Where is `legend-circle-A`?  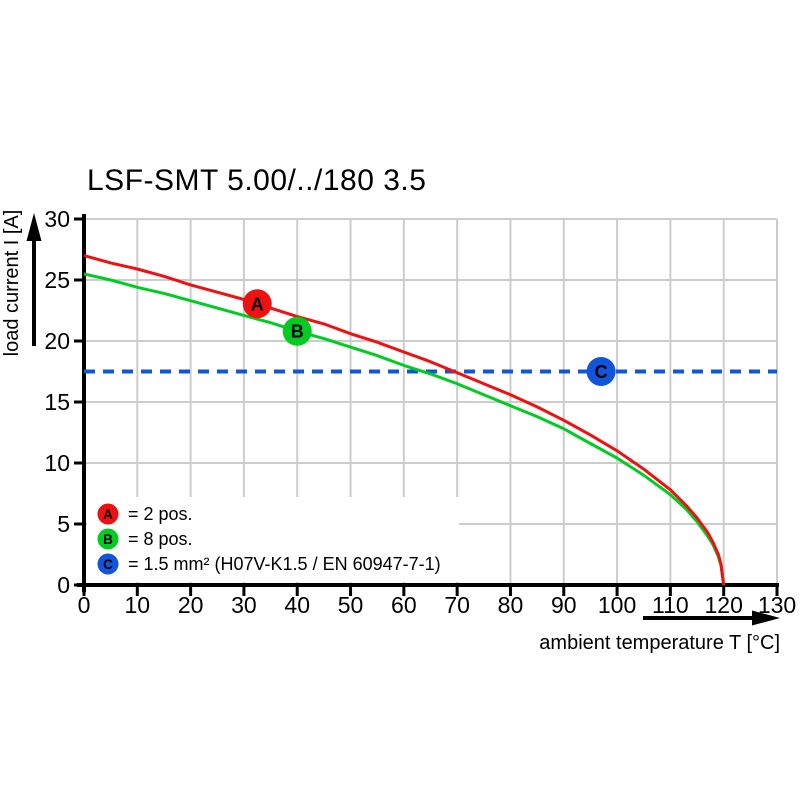 legend-circle-A is located at coordinates (108, 514).